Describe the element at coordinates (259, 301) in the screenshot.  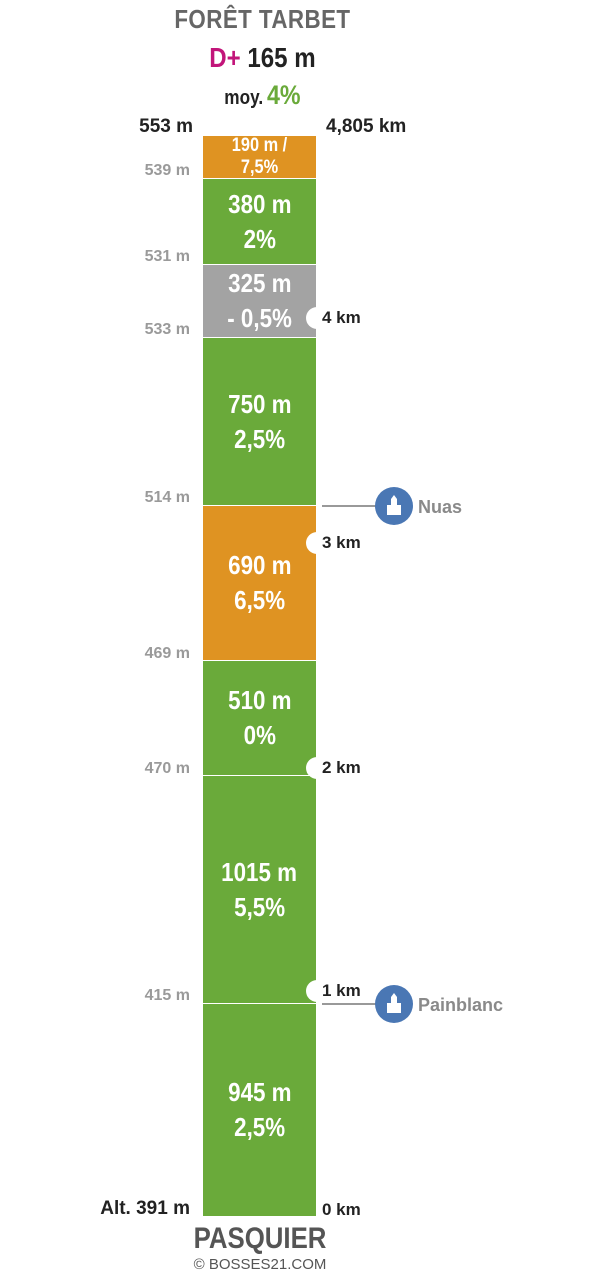
I see `segment-3: 325 m - 0,5%` at that location.